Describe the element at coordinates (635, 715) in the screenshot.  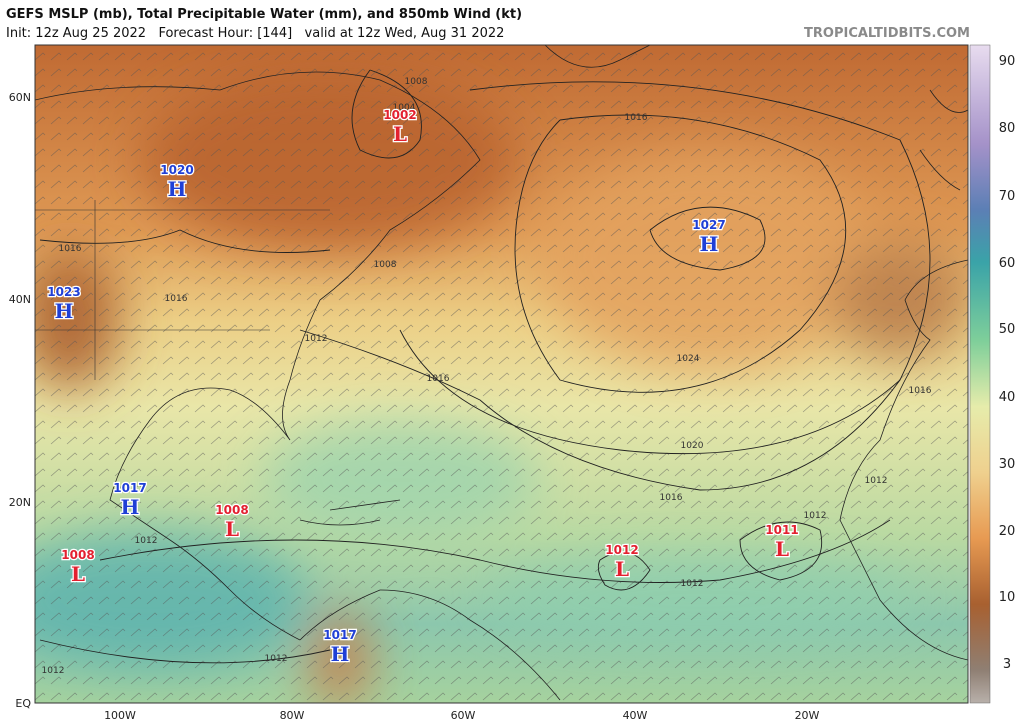
I see `lon-label: 40W` at that location.